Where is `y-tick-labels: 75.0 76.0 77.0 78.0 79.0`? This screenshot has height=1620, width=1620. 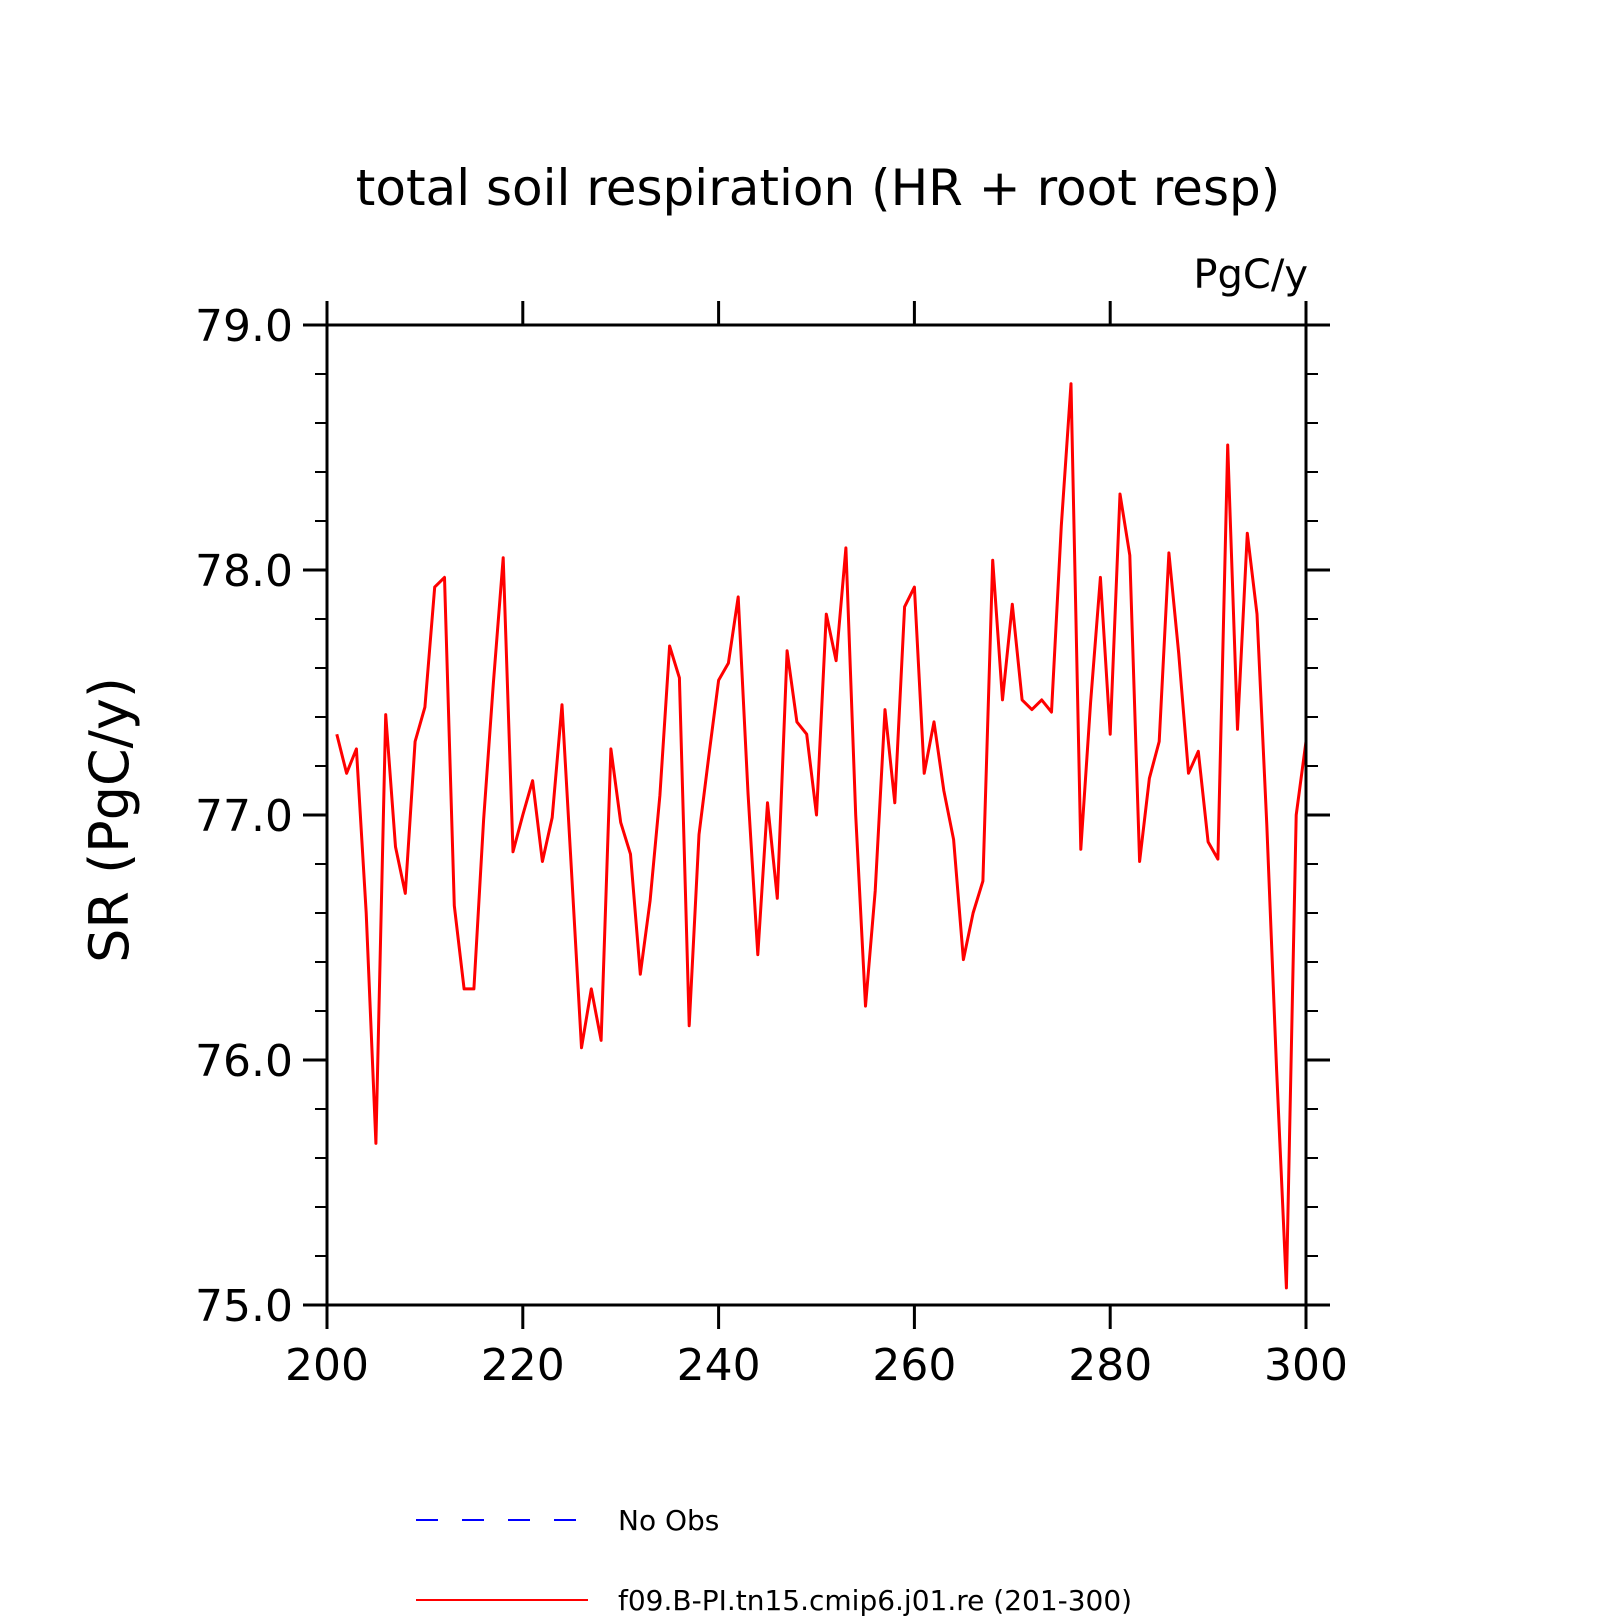 y-tick-labels: 75.0 76.0 77.0 78.0 79.0 is located at coordinates (244, 816).